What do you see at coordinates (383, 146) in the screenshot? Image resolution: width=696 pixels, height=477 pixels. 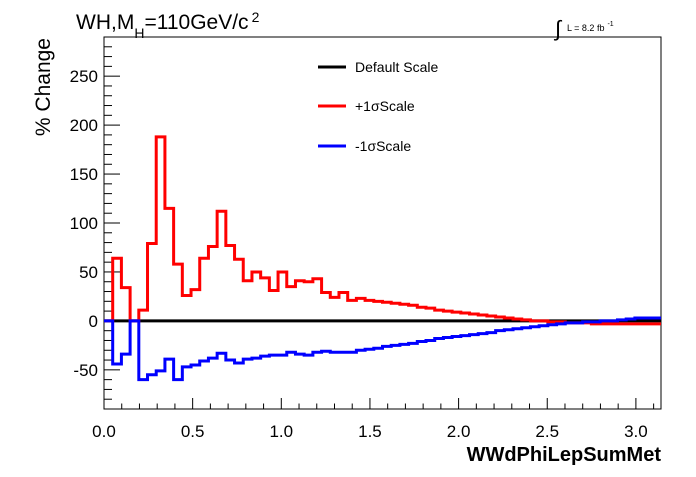 I see `legend-label-minus1sigma: -1σScale` at bounding box center [383, 146].